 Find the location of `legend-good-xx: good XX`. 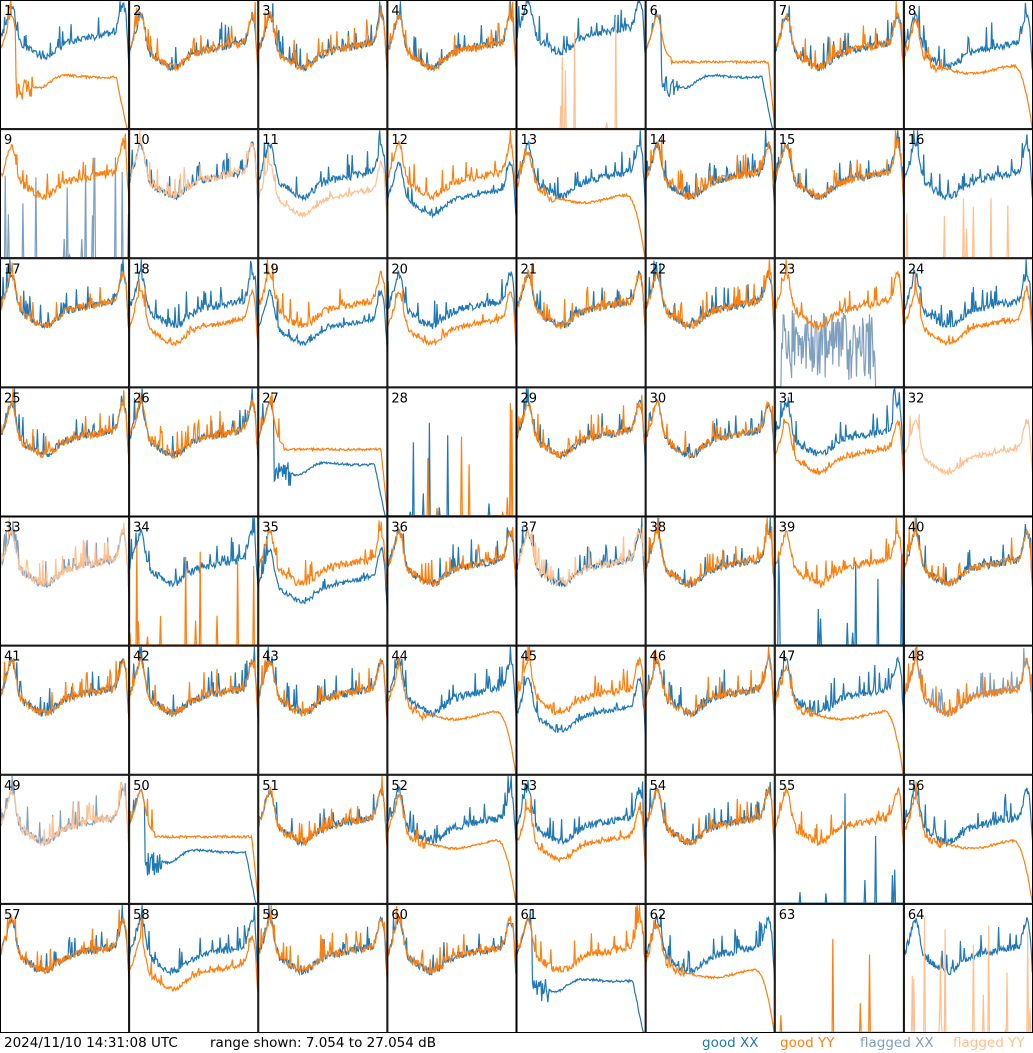

legend-good-xx: good XX is located at coordinates (730, 1043).